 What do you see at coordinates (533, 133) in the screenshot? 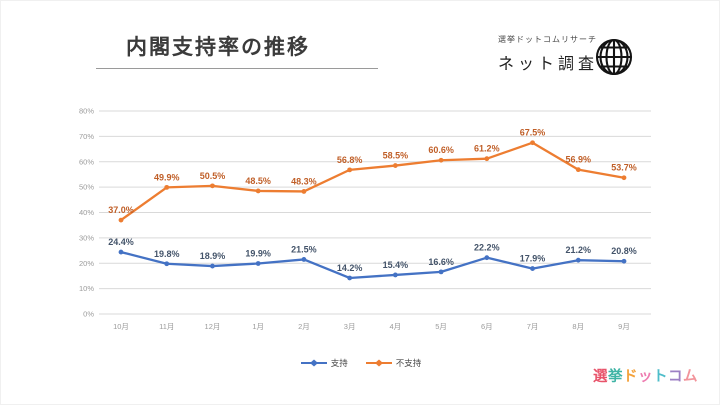
I see `data-label: 67.5%` at bounding box center [533, 133].